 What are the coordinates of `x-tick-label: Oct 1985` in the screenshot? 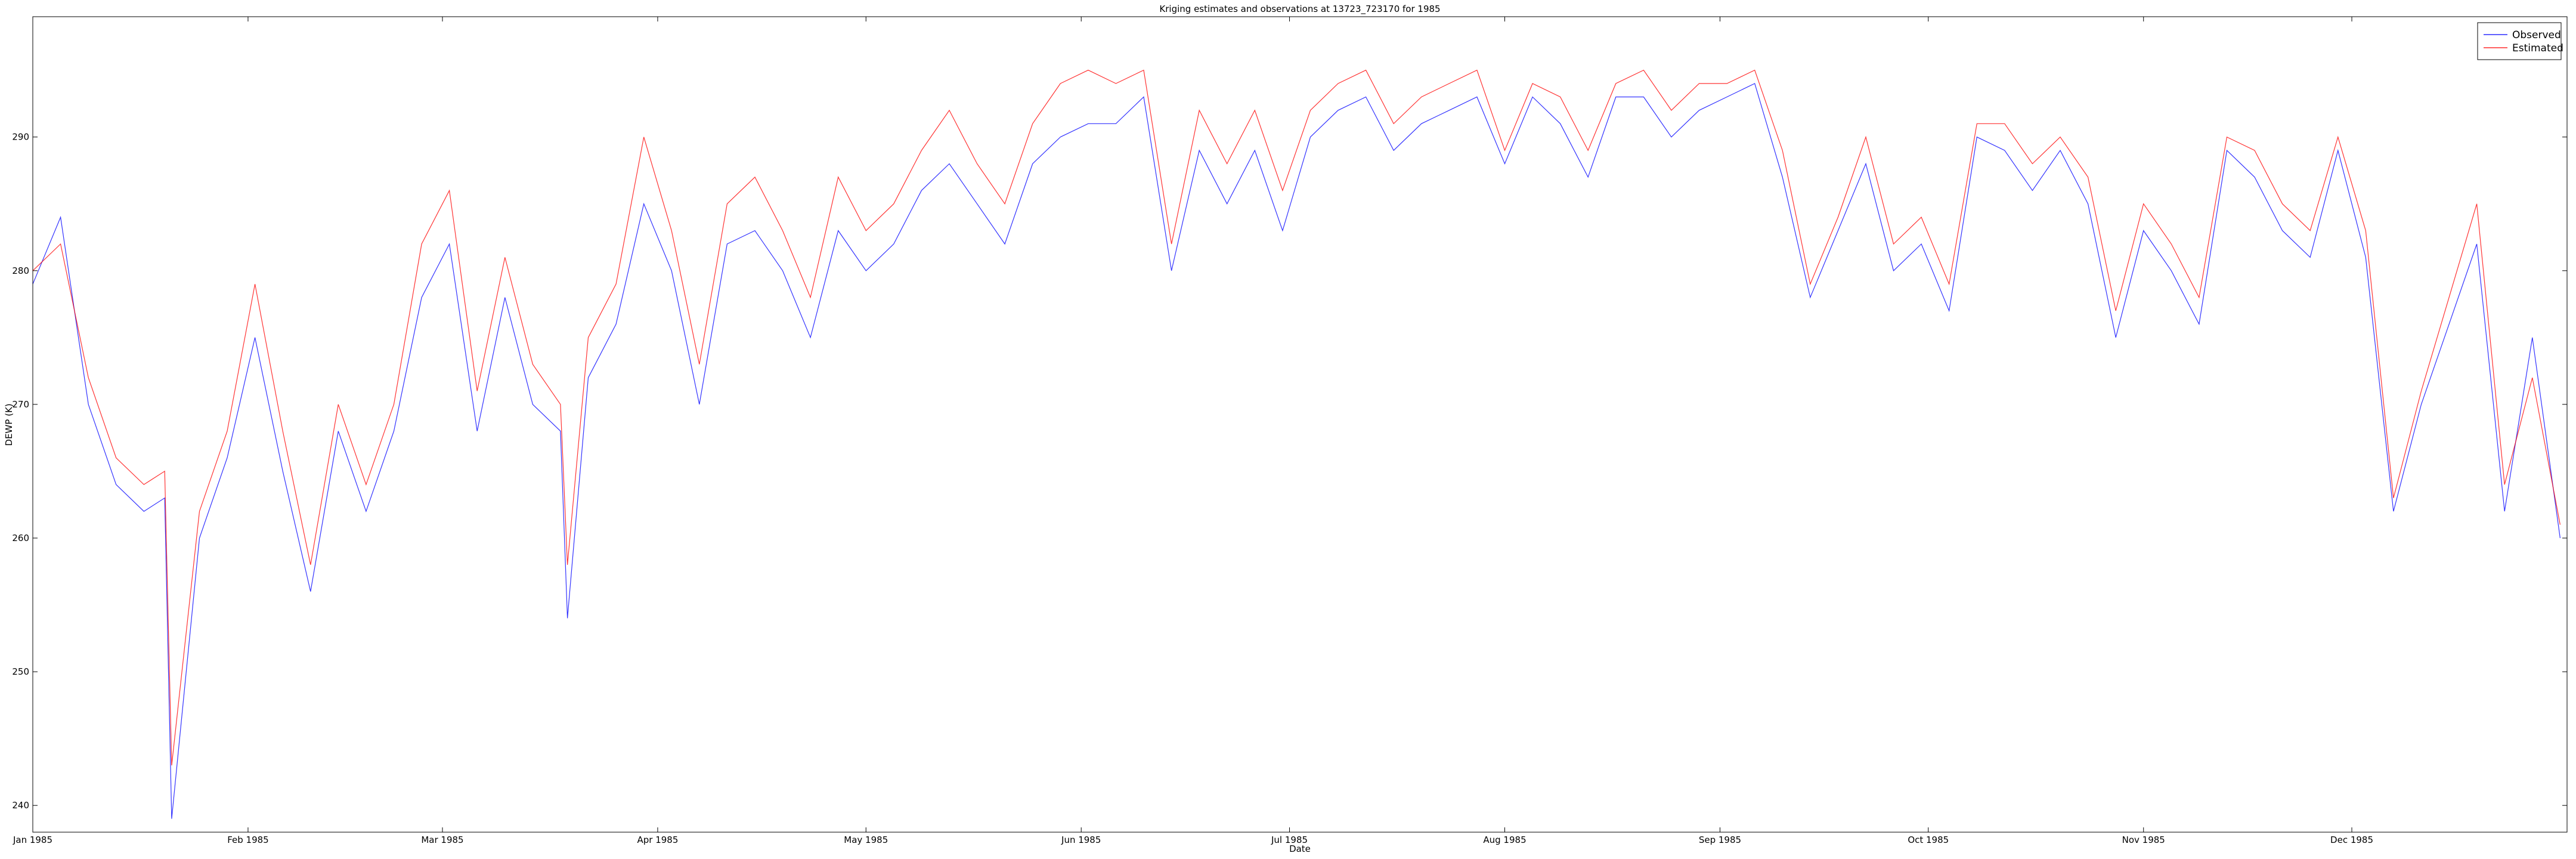 It's located at (1929, 840).